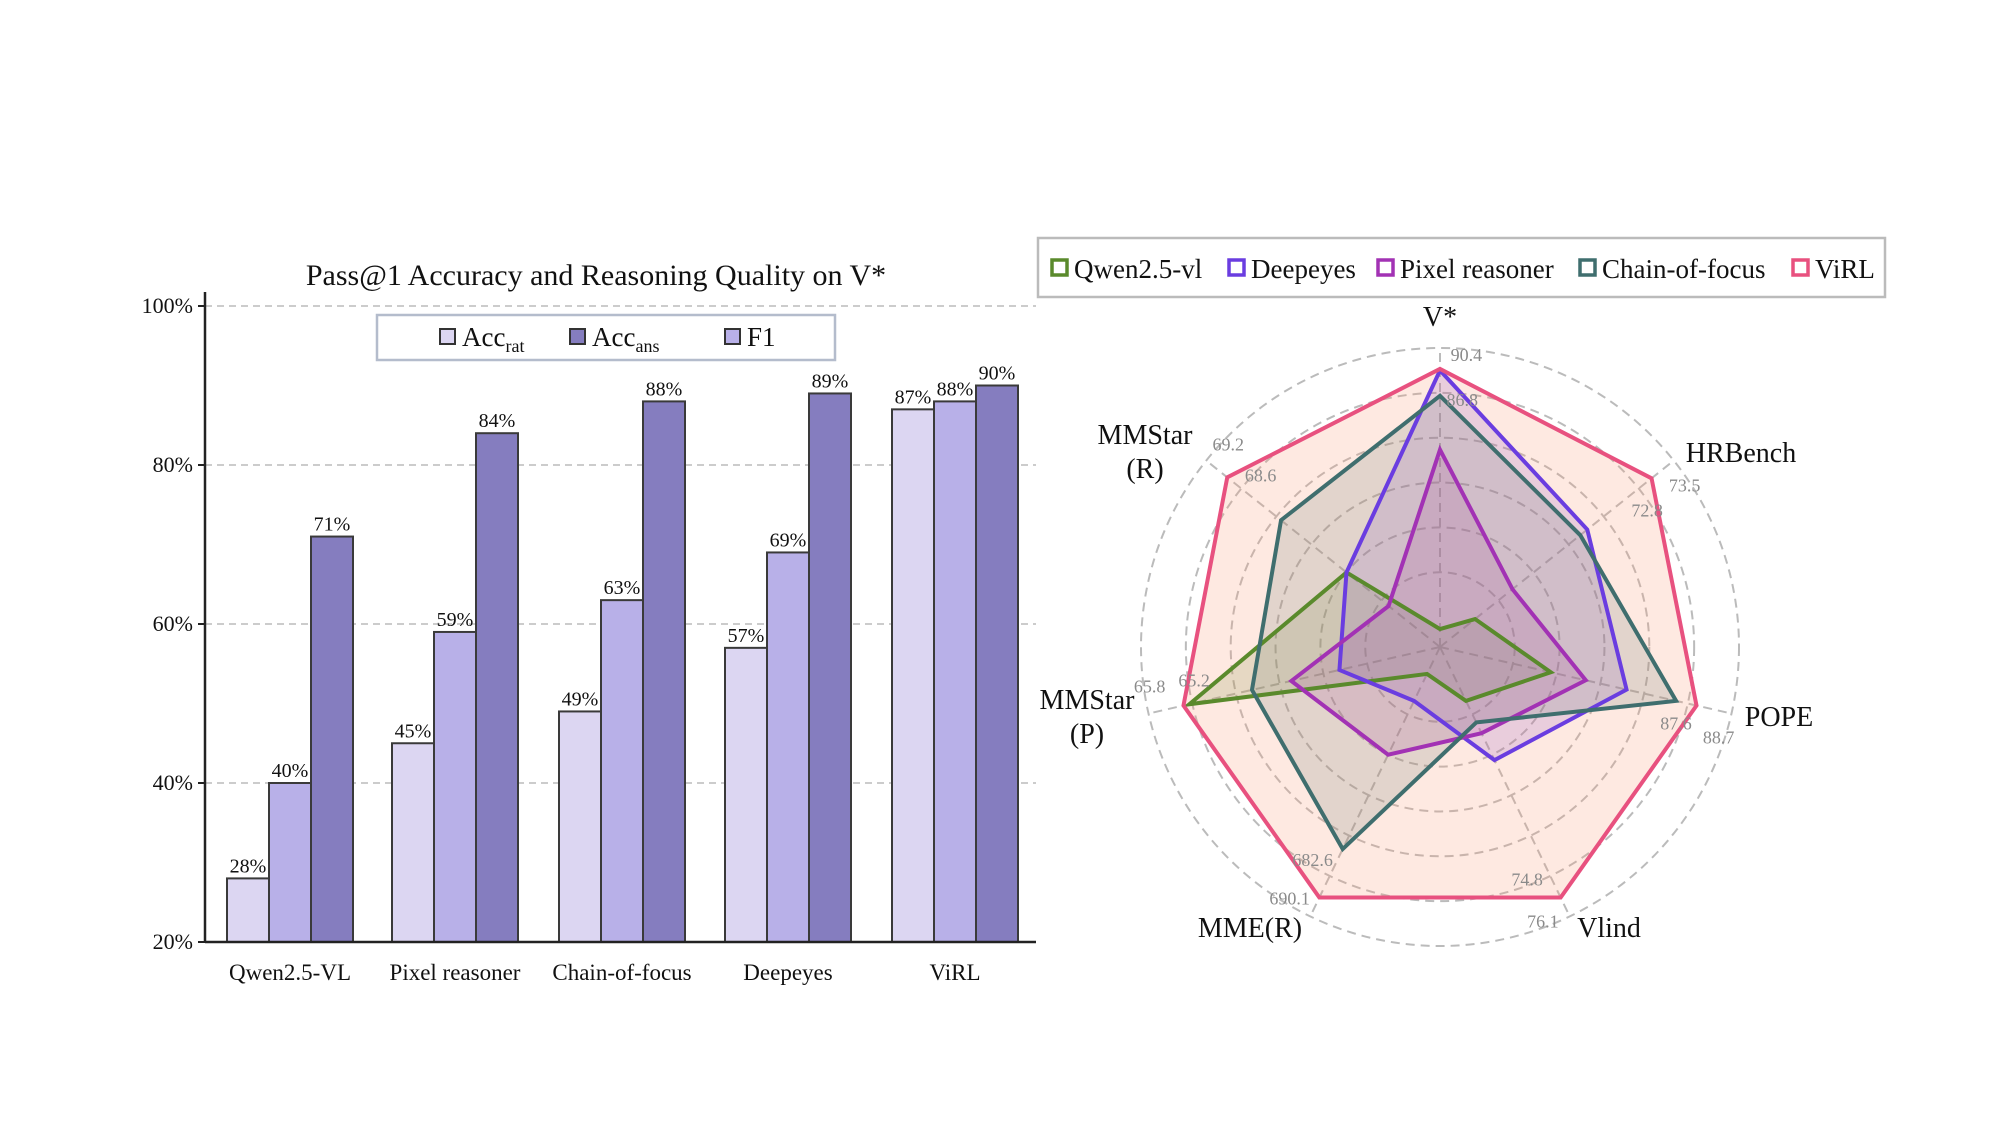 This screenshot has height=1125, width=2000. What do you see at coordinates (1463, 400) in the screenshot?
I see `radar-tick-label: 86.8` at bounding box center [1463, 400].